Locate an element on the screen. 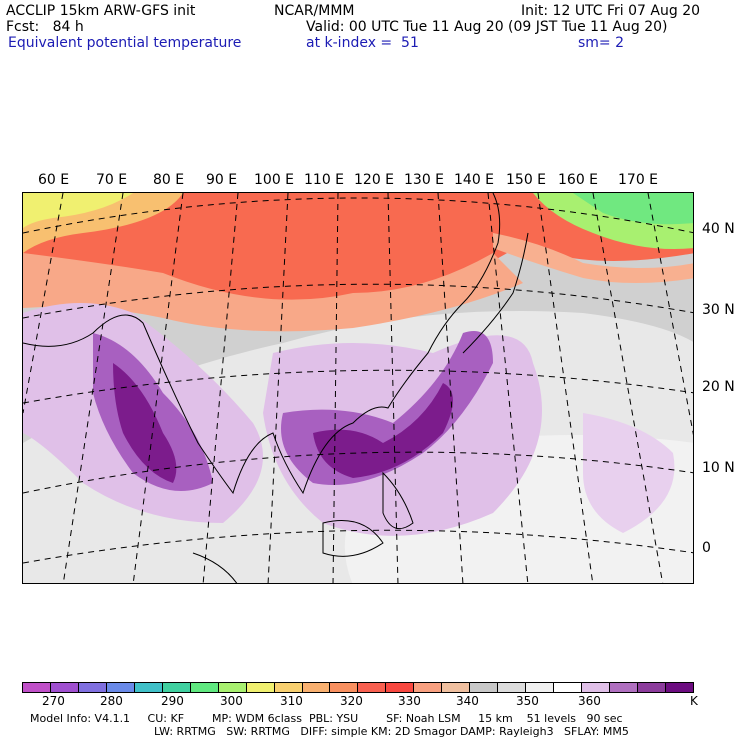 The height and width of the screenshot is (740, 740). header-model-title: ACCLIP 15km ARW-GFS init is located at coordinates (101, 11).